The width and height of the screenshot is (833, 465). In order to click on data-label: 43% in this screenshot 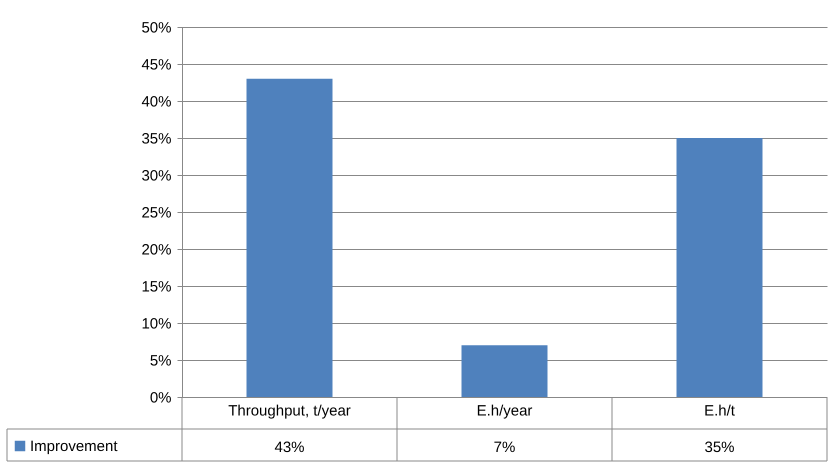, I will do `click(289, 447)`.